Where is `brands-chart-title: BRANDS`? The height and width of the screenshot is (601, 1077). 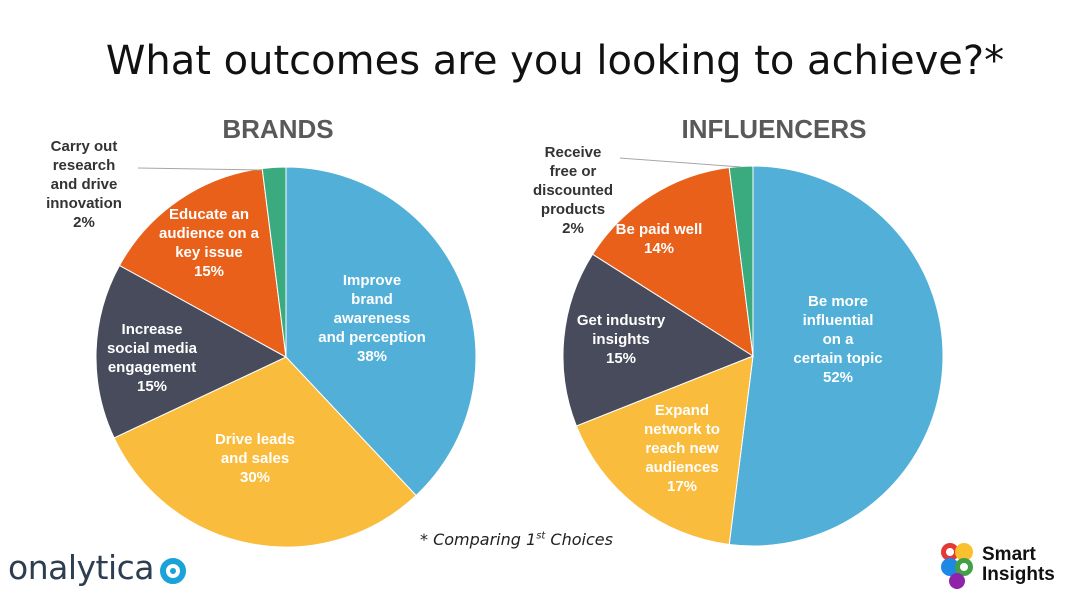
brands-chart-title: BRANDS is located at coordinates (278, 129).